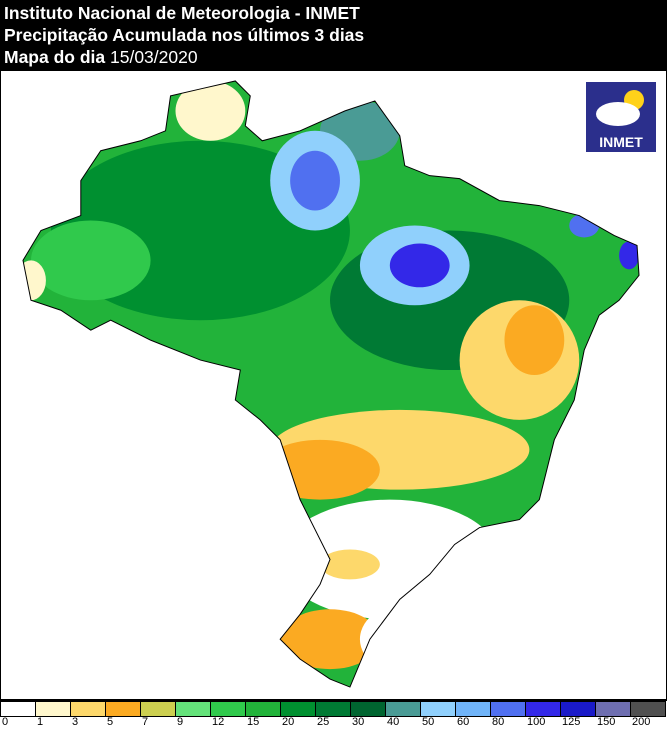  Describe the element at coordinates (393, 722) in the screenshot. I see `legend-label: 40` at that location.